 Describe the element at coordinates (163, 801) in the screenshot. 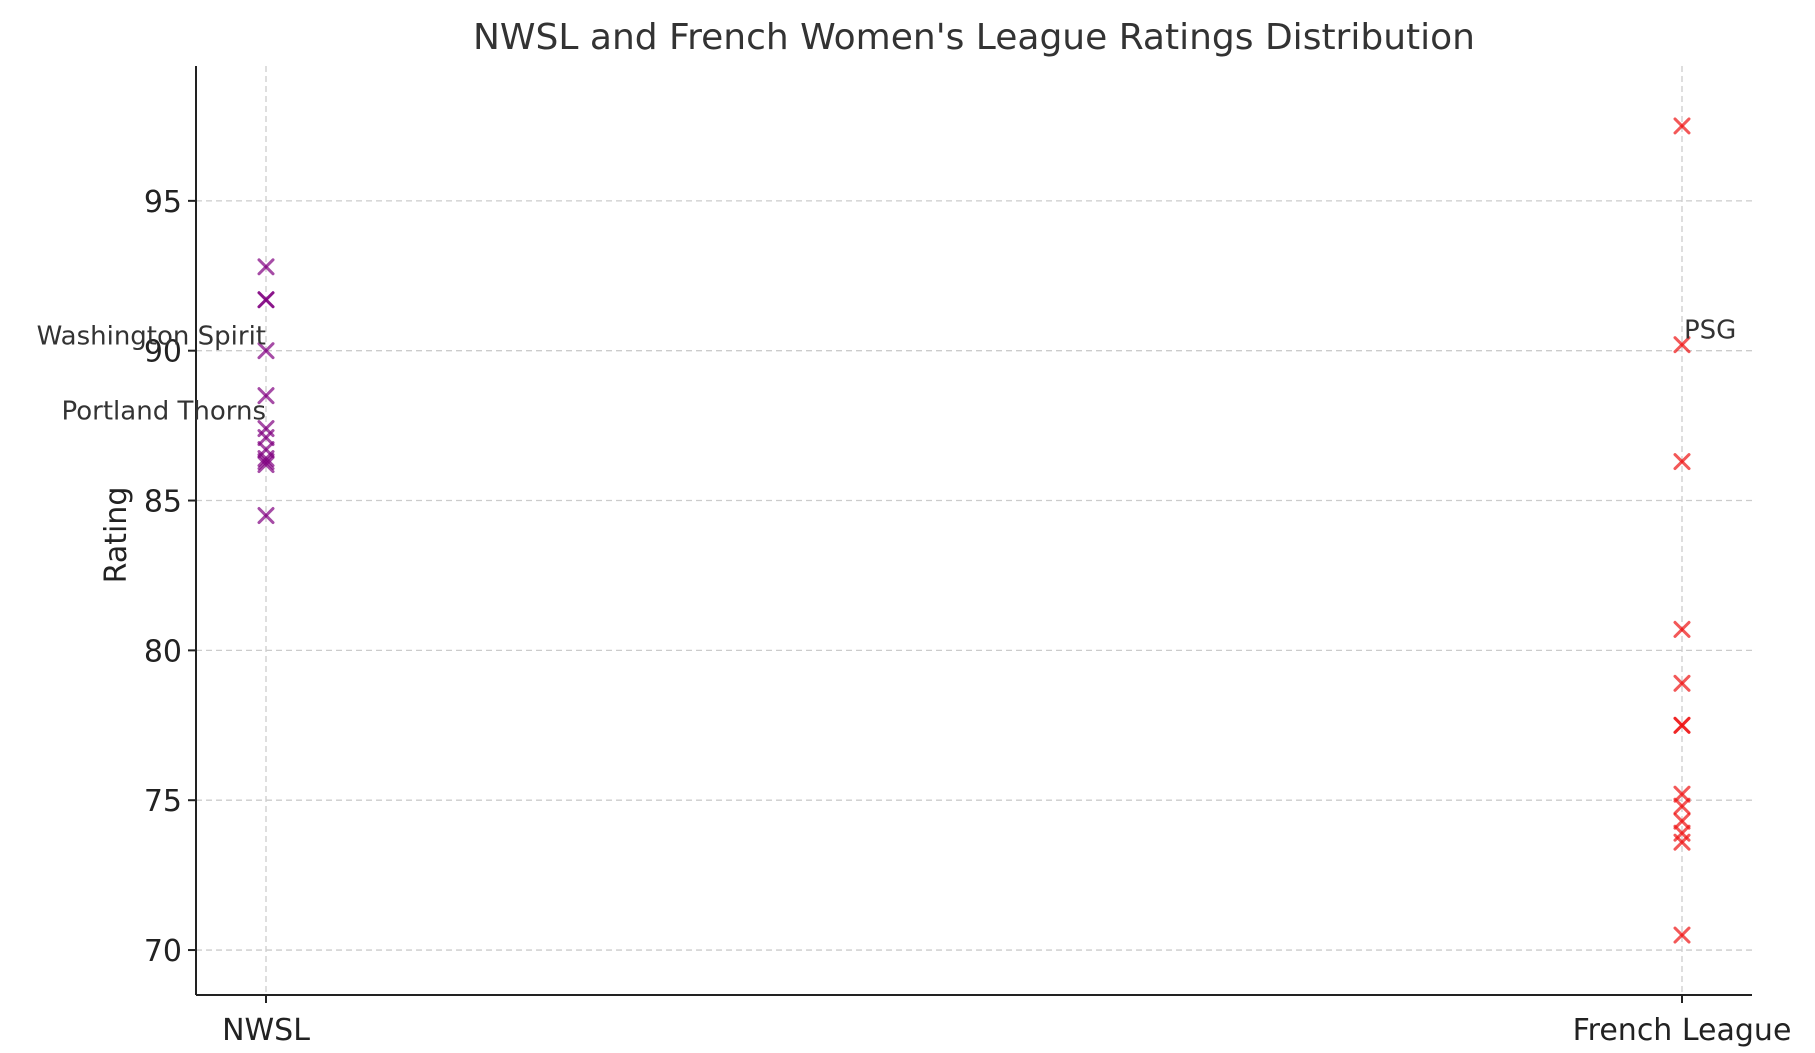

I see `y-tick-label: 75` at that location.